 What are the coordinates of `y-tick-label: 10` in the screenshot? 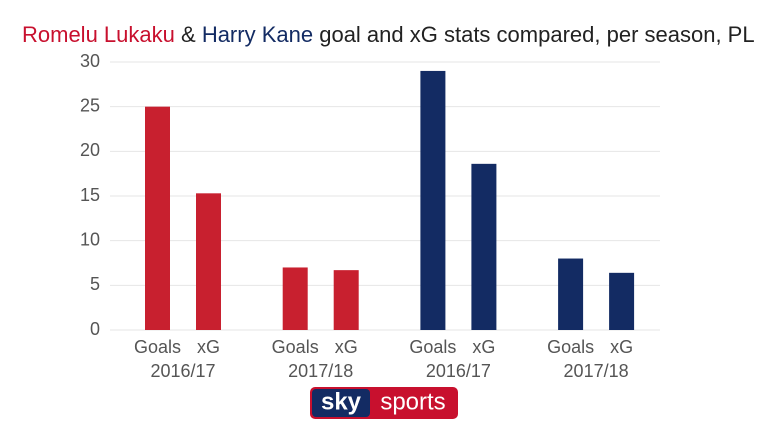 It's located at (90, 239).